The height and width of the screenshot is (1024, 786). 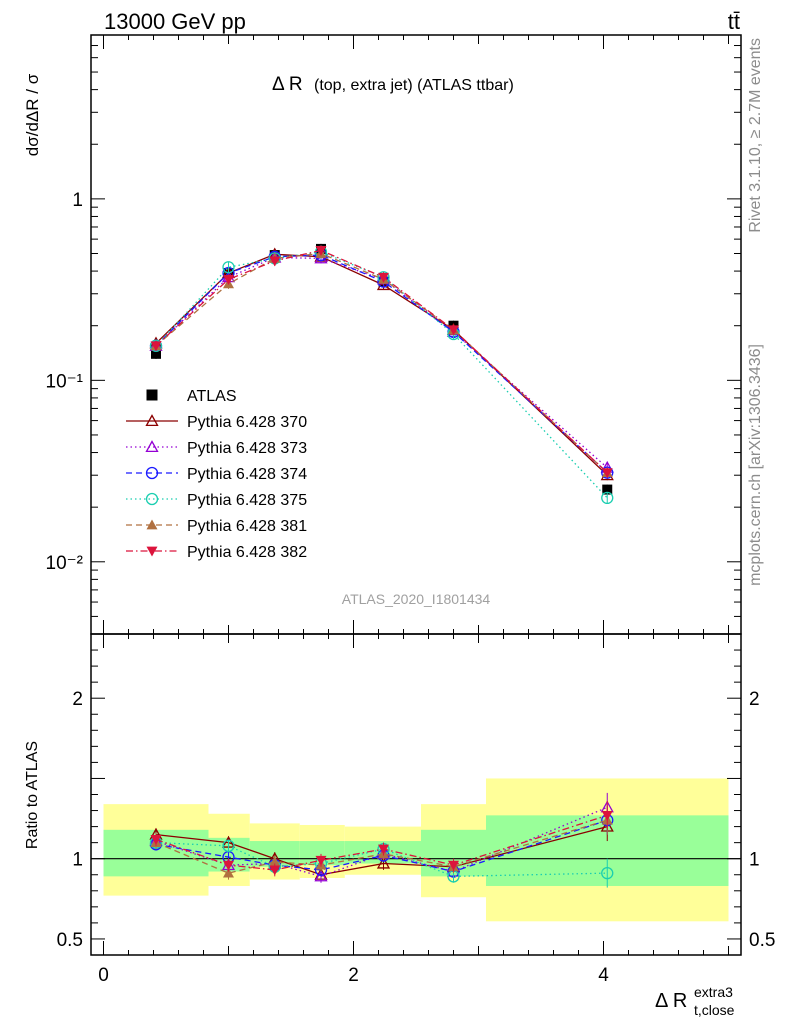 I want to click on legend-label-s382: Pythia 6.428 382, so click(x=247, y=552).